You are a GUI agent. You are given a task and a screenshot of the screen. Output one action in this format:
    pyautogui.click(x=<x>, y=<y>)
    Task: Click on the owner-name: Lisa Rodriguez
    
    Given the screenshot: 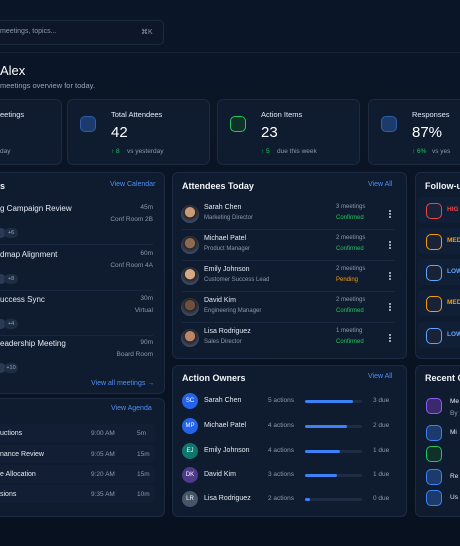 What is the action you would take?
    pyautogui.click(x=227, y=498)
    